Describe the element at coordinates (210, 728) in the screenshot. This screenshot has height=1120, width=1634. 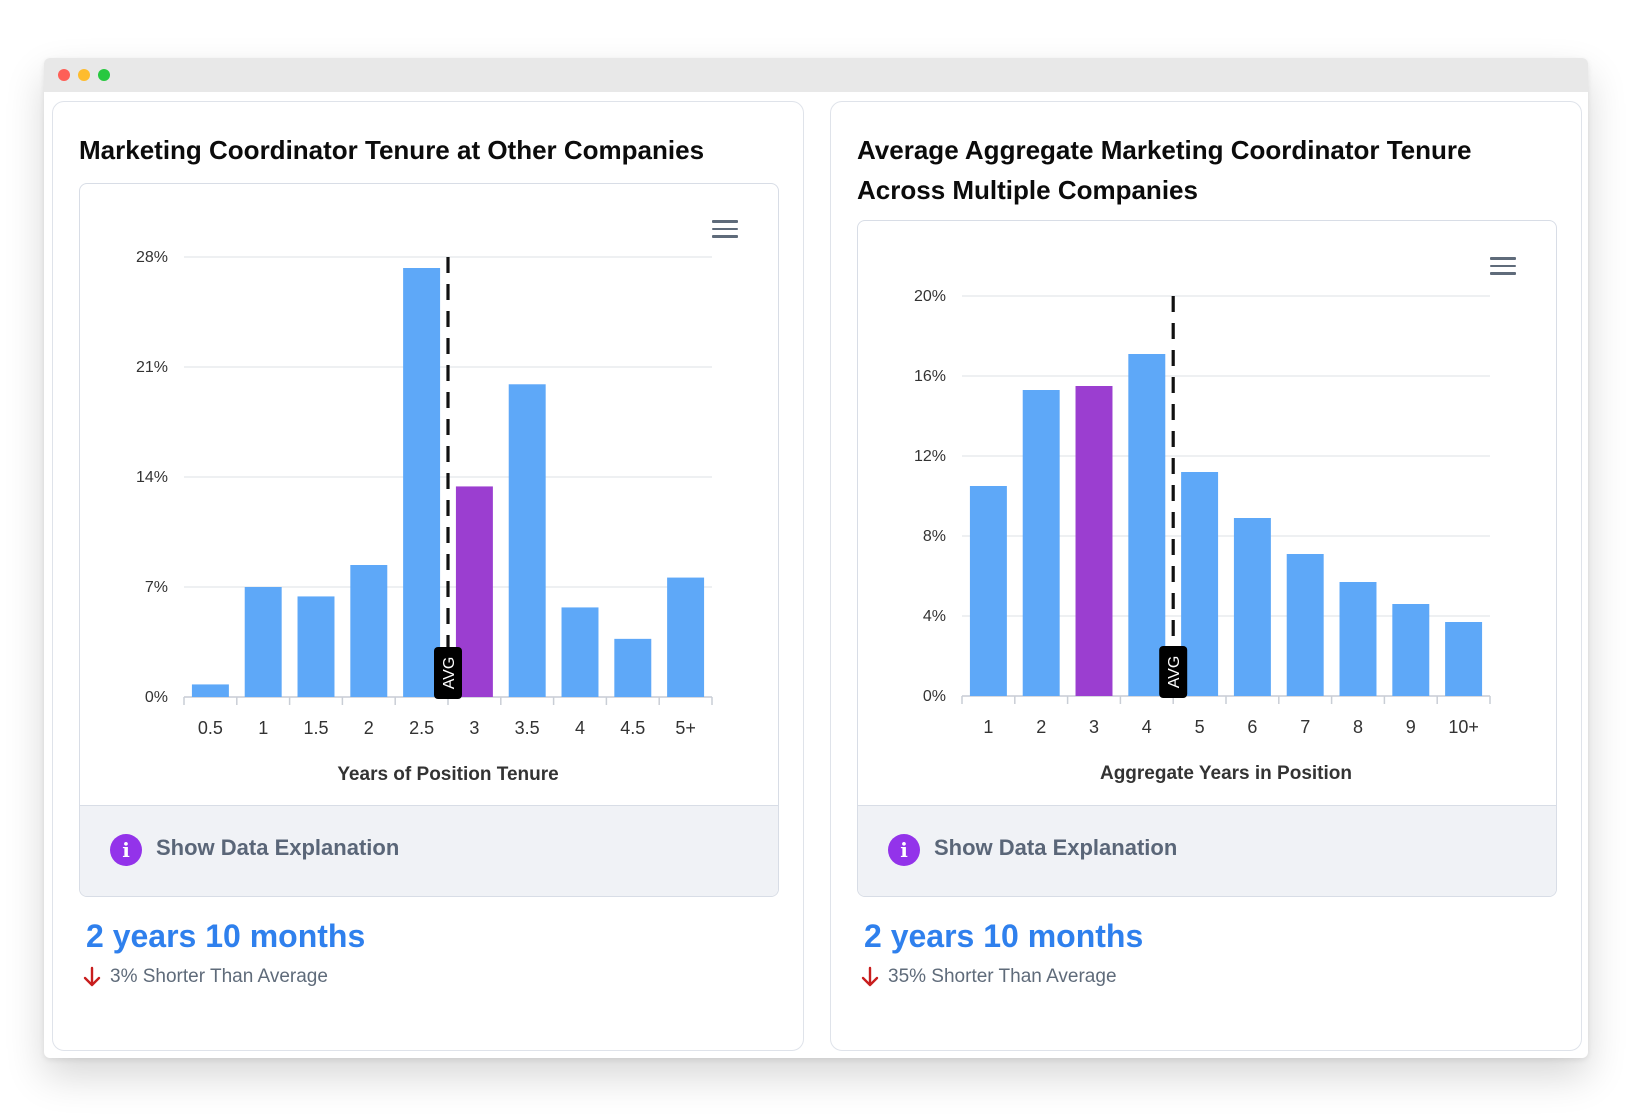
I see `x-tick-label: 0.5` at that location.